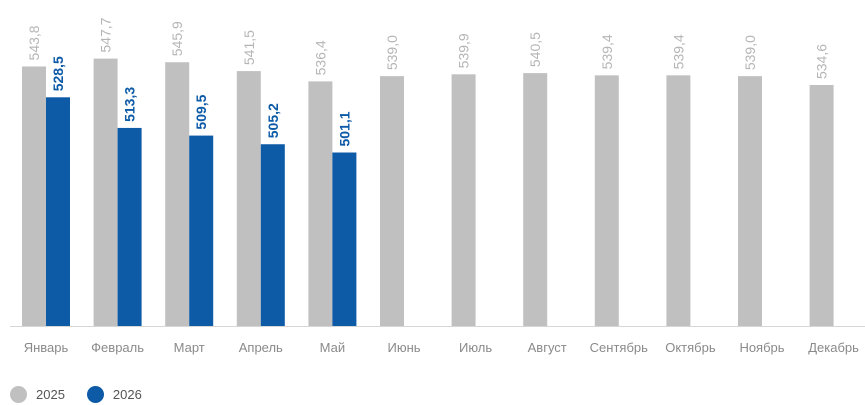  What do you see at coordinates (403, 347) in the screenshot?
I see `x-tick-label-6: Июнь` at bounding box center [403, 347].